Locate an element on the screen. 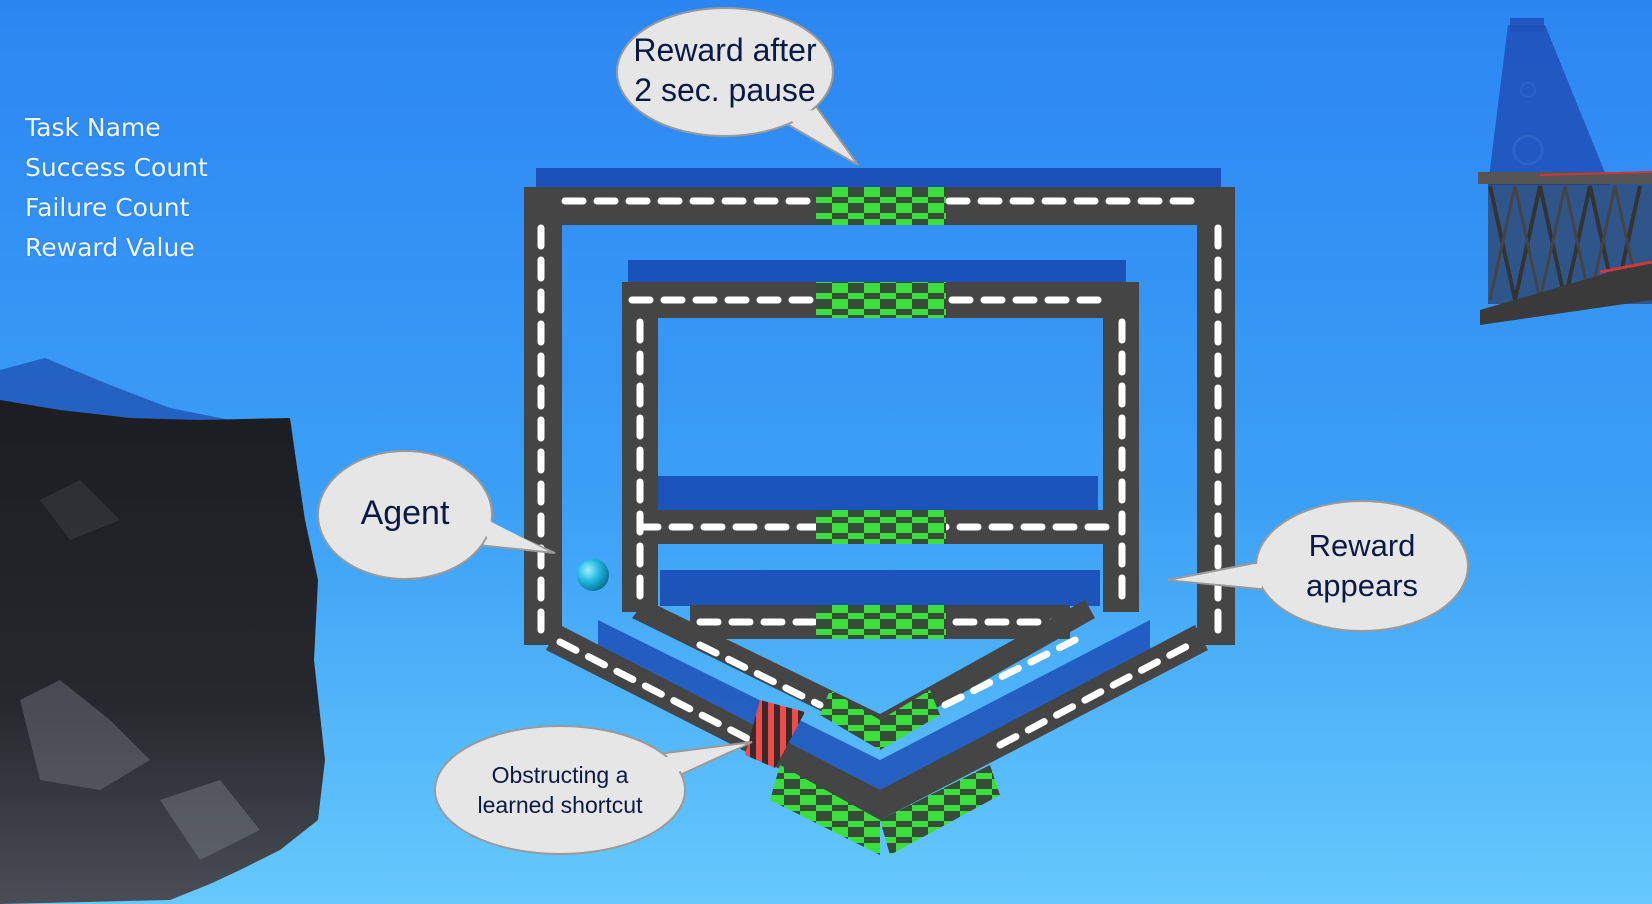 The width and height of the screenshot is (1652, 904). reward-appears-line2: appears is located at coordinates (1362, 585).